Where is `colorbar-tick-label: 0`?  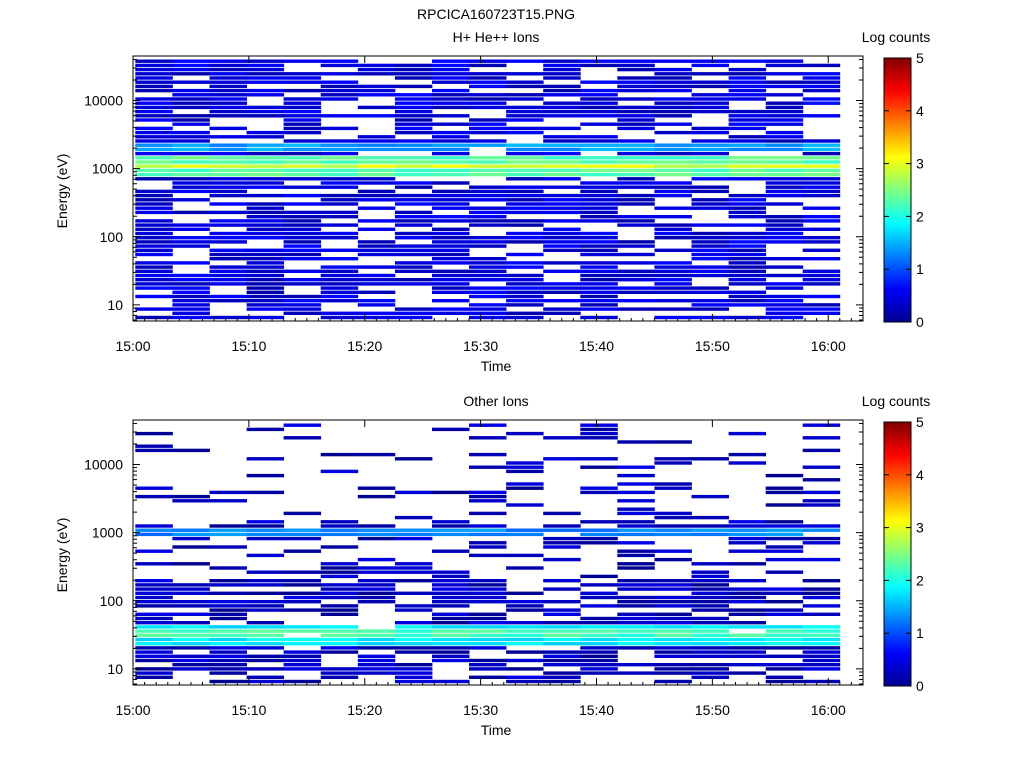
colorbar-tick-label: 0 is located at coordinates (920, 686).